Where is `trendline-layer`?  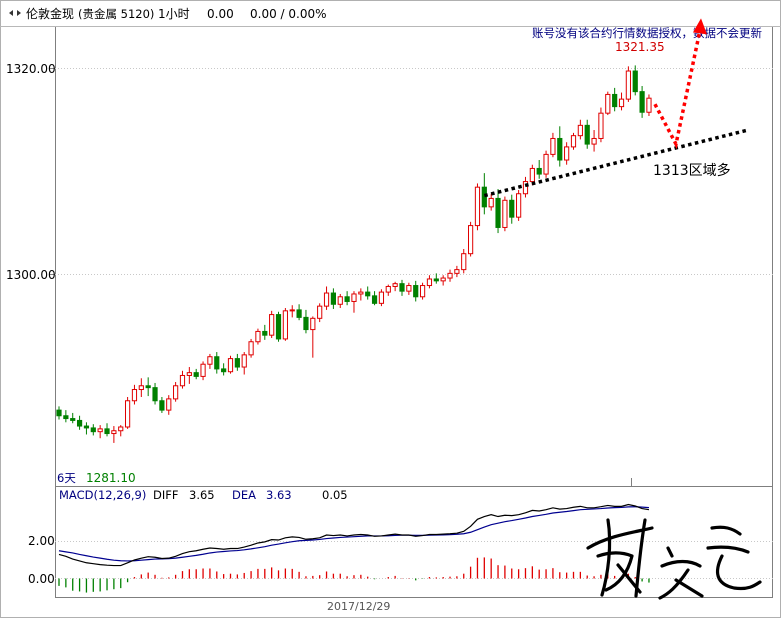 trendline-layer is located at coordinates (616, 108).